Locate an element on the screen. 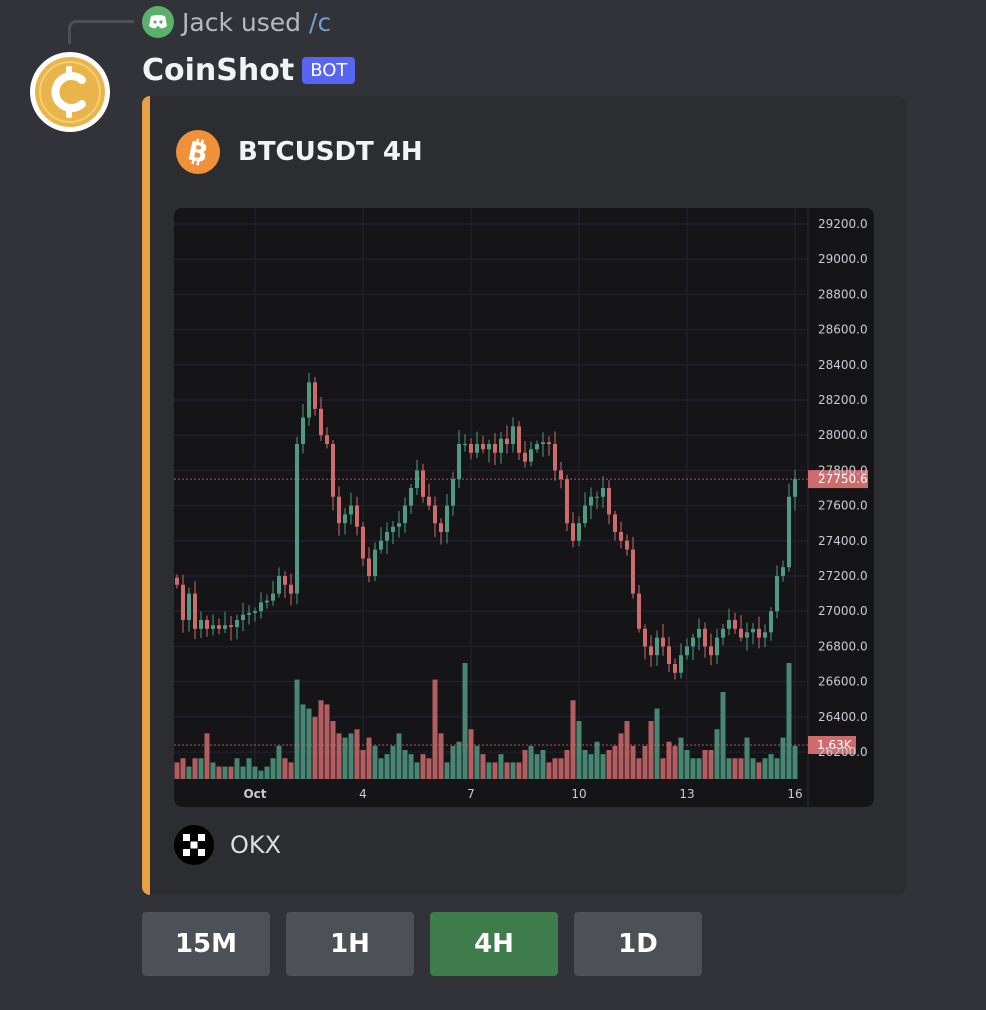 The image size is (986, 1010). reply-context: Jack used /c is located at coordinates (236, 22).